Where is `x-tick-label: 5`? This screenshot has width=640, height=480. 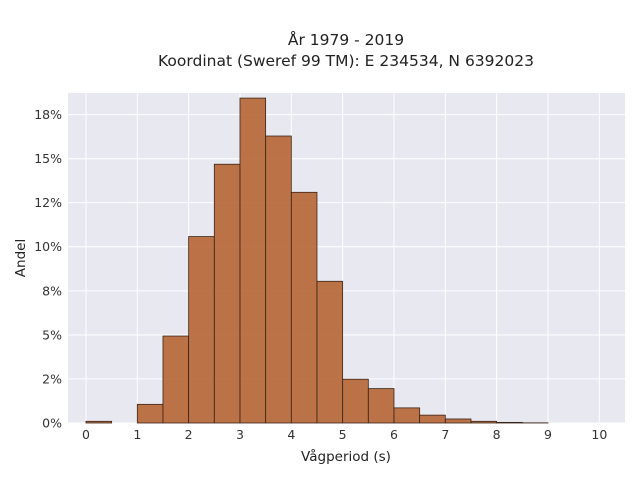 x-tick-label: 5 is located at coordinates (343, 434).